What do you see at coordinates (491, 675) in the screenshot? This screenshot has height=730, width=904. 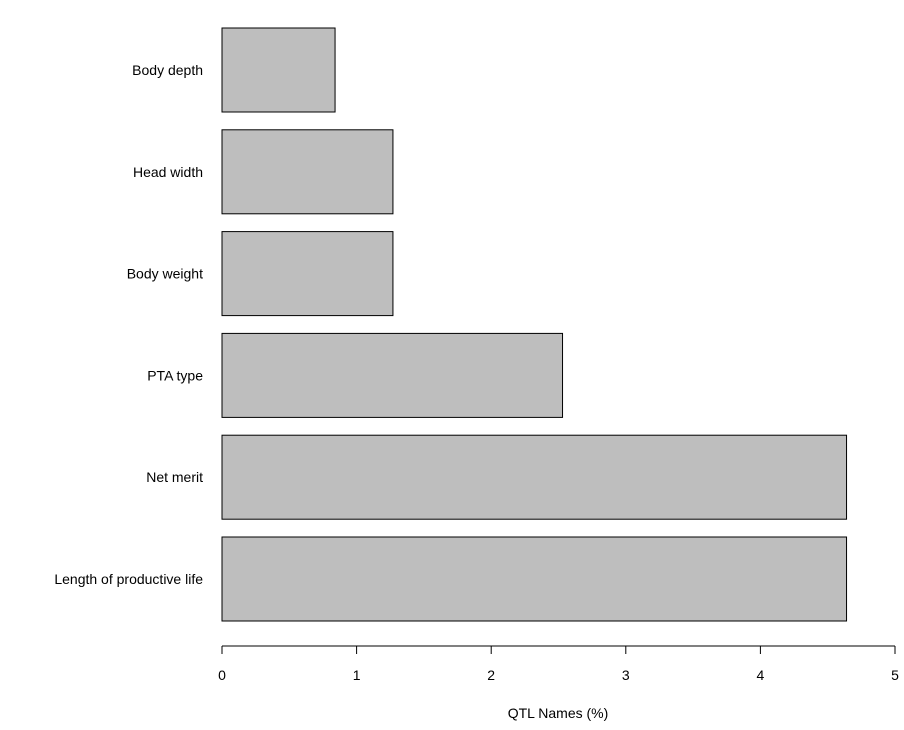 I see `x-tick-label: 2` at bounding box center [491, 675].